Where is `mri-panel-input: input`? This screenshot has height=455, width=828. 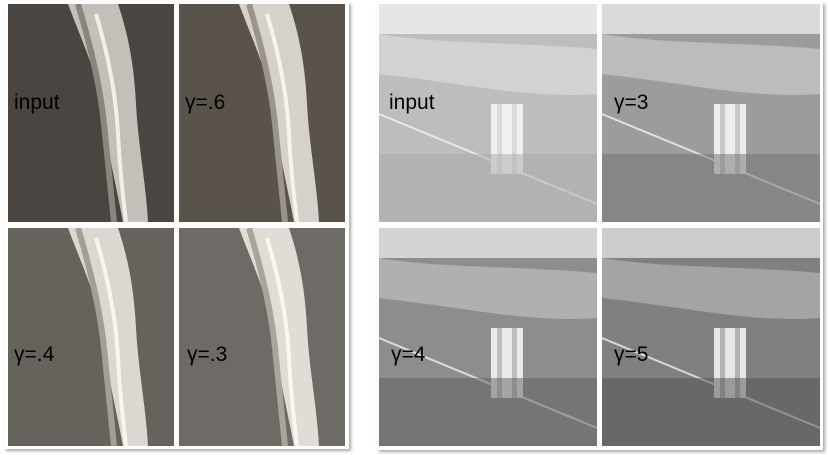
mri-panel-input: input is located at coordinates (91, 113).